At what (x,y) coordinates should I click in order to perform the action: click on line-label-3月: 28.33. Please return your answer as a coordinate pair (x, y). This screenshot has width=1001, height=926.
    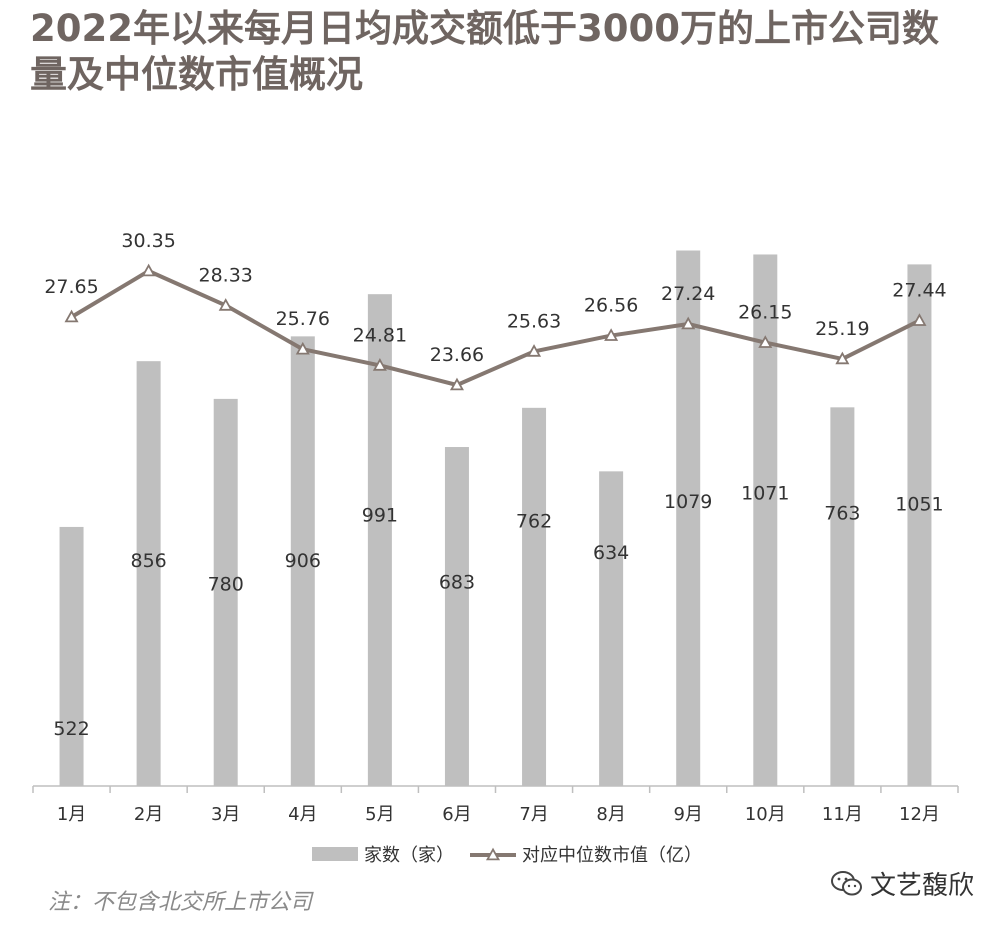
    Looking at the image, I should click on (226, 275).